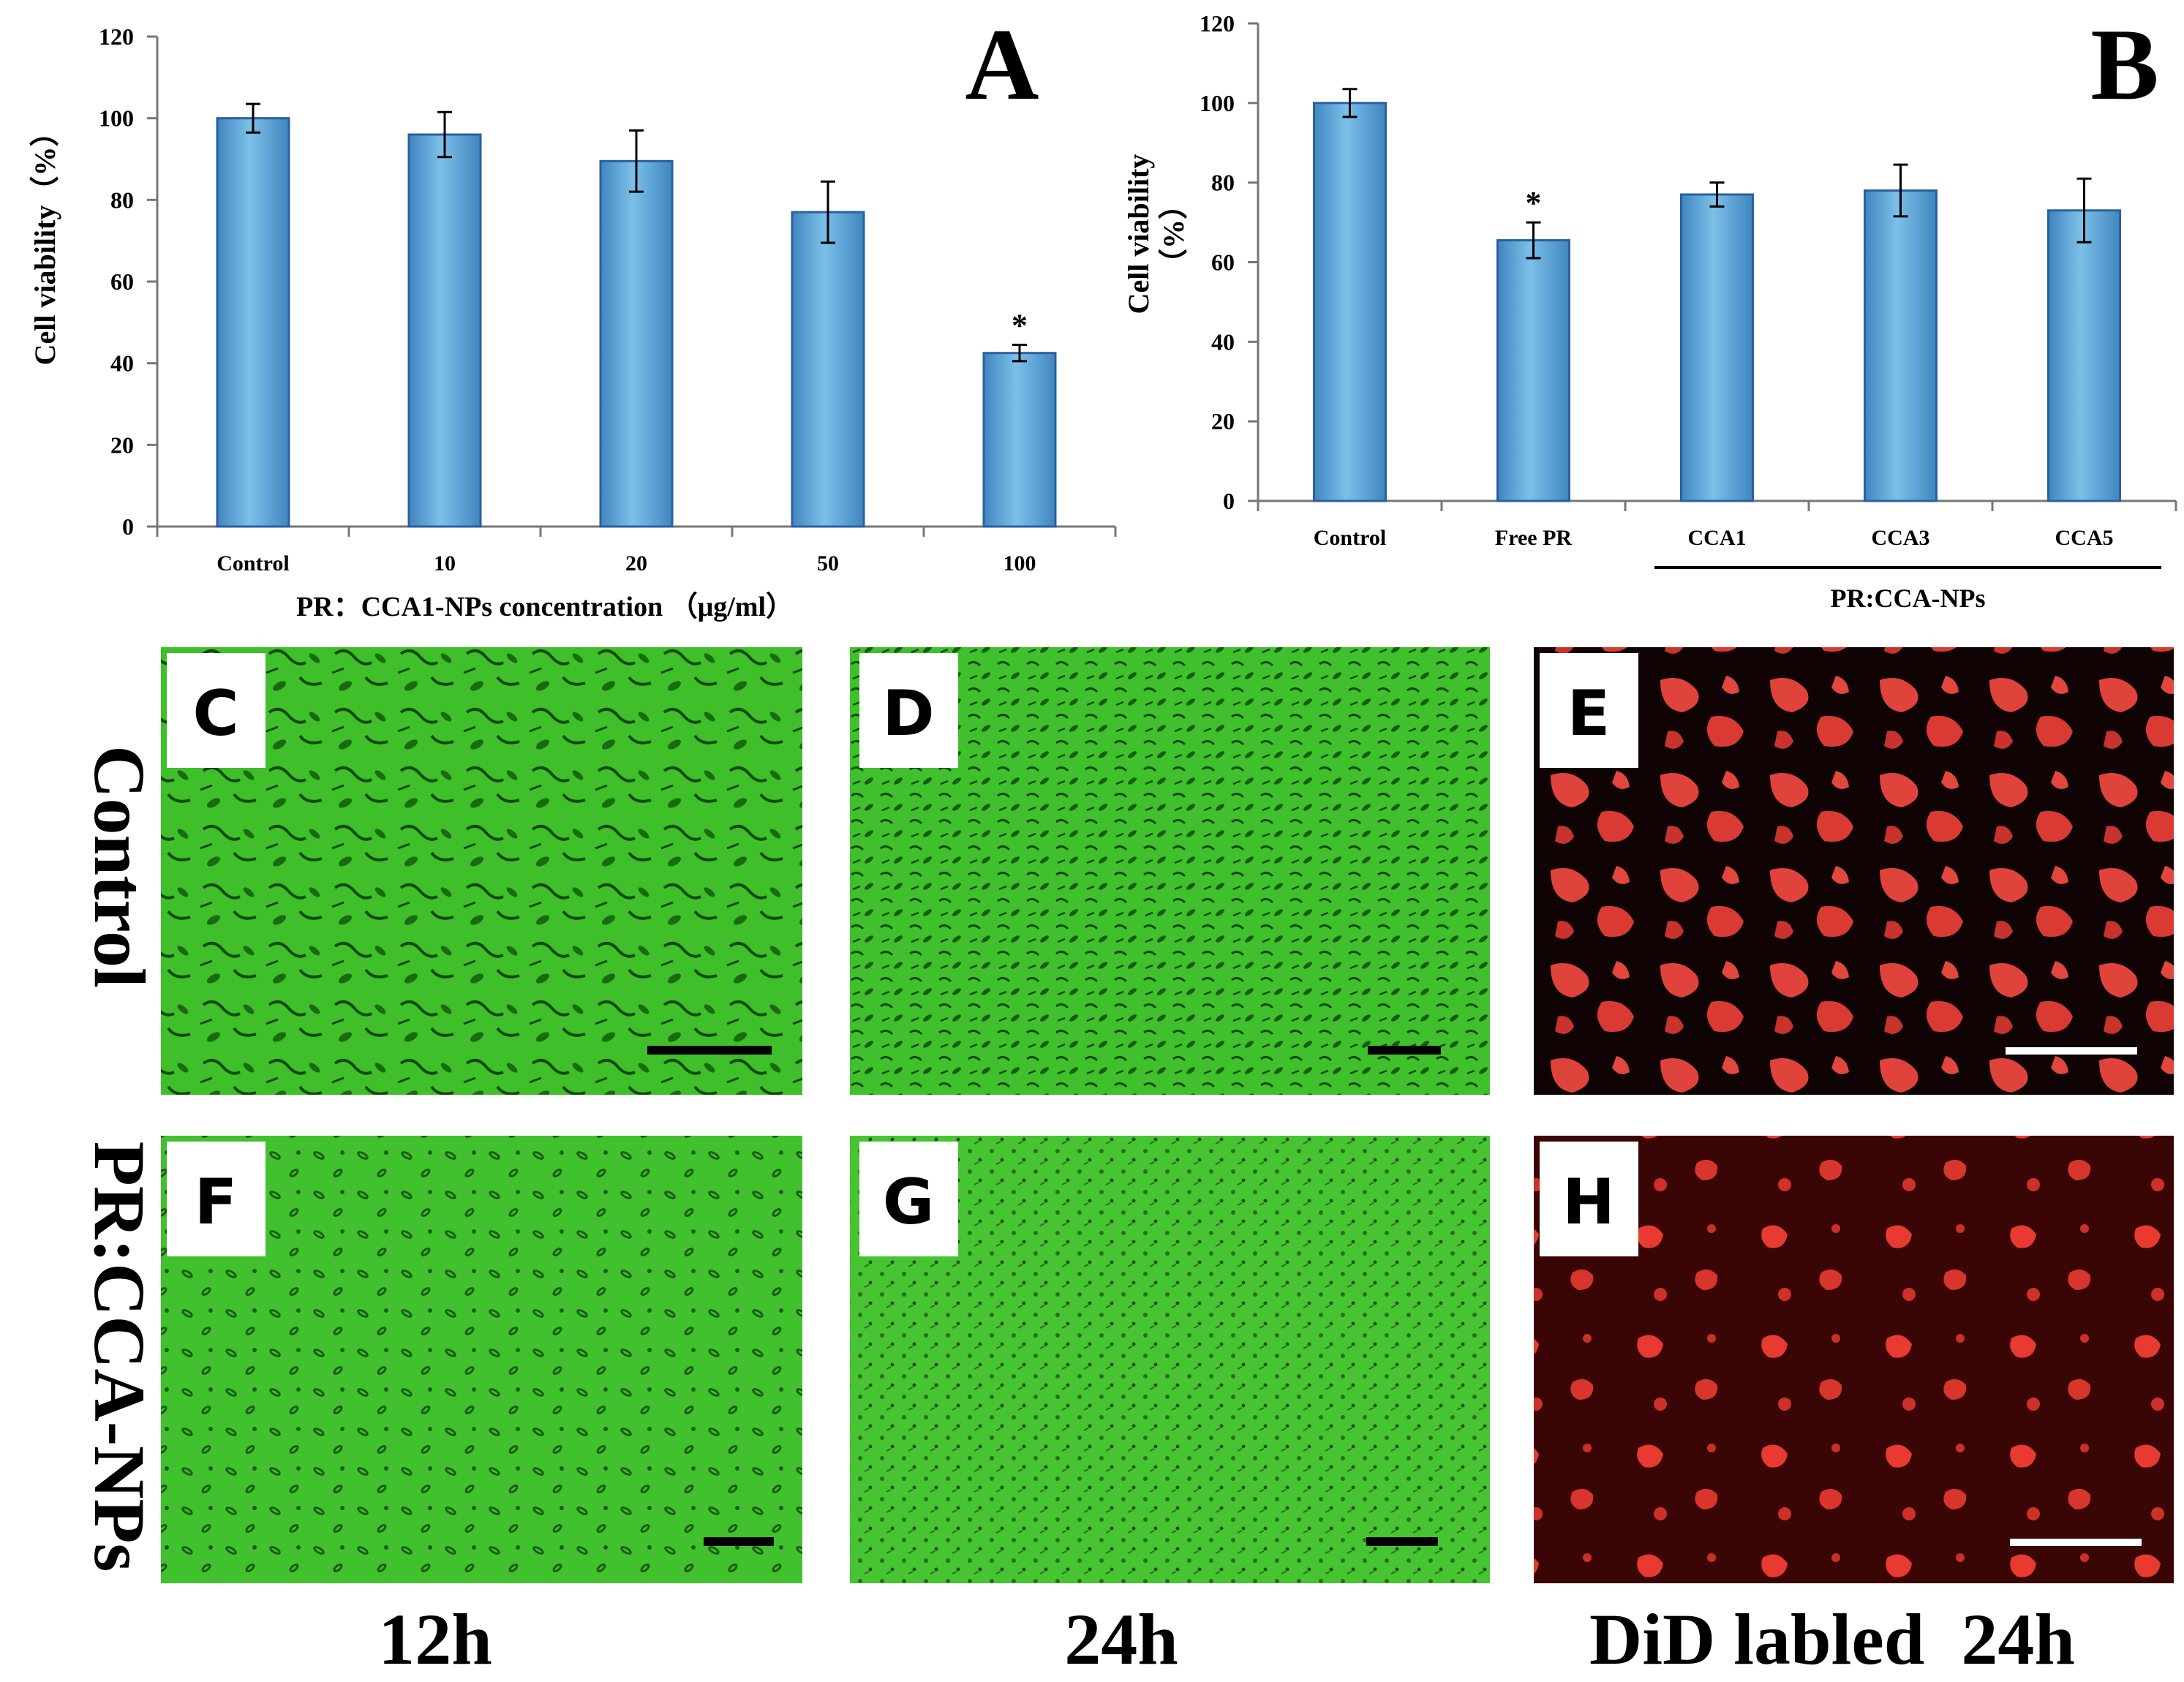 This screenshot has width=2184, height=1682. What do you see at coordinates (117, 36) in the screenshot?
I see `chart-a-y-tick-label: 120` at bounding box center [117, 36].